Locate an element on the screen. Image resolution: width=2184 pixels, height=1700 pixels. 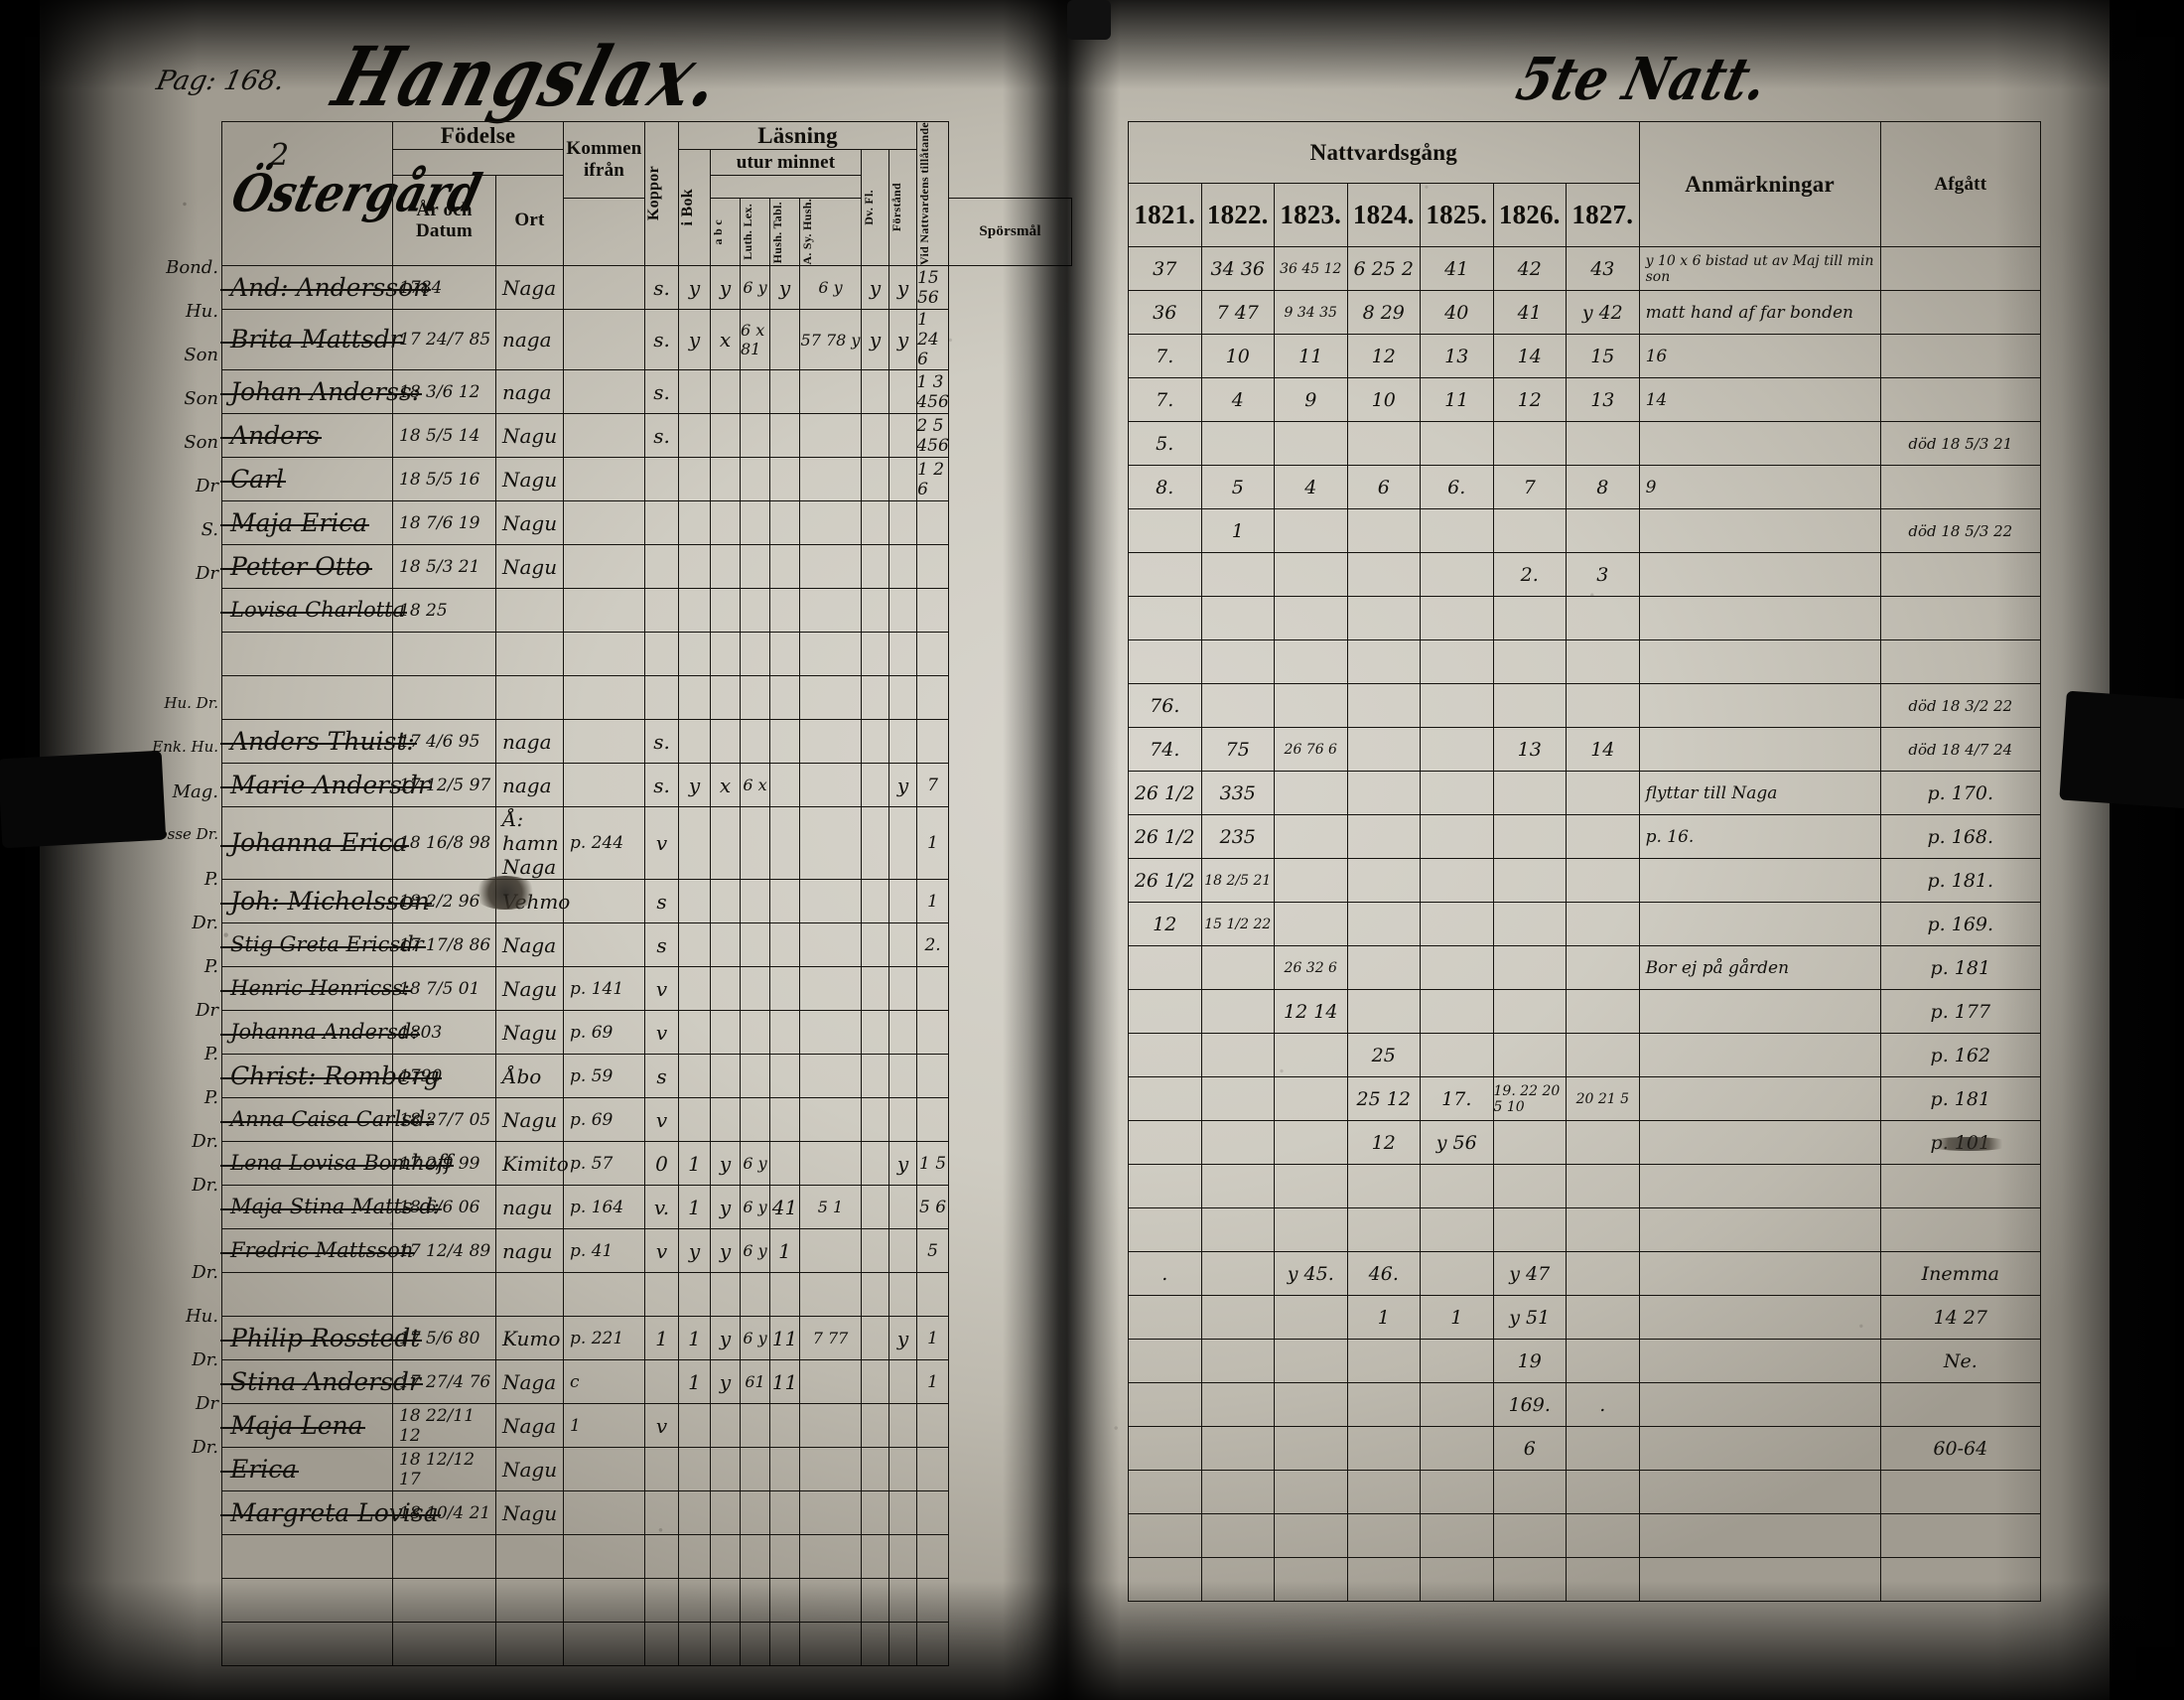
cell-hush: 6 y is located at coordinates (755, 1251).